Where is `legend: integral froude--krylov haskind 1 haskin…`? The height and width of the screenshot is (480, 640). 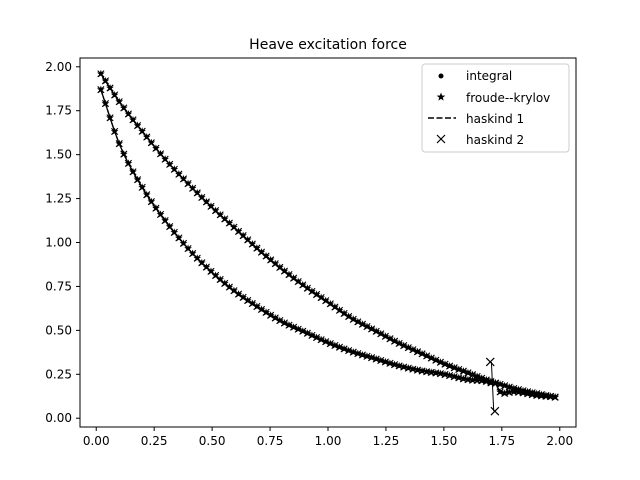
legend: integral froude--krylov haskind 1 haskin… is located at coordinates (495, 108).